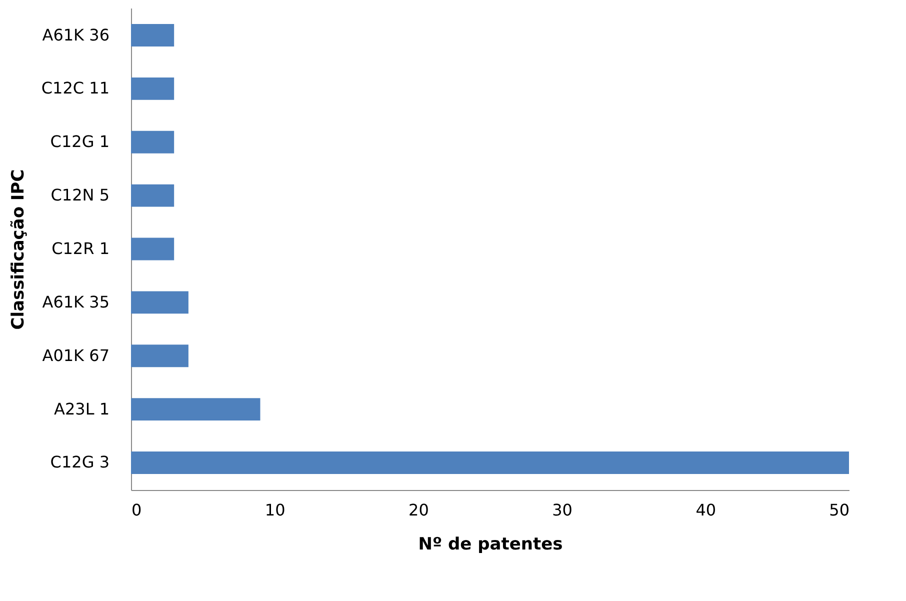 Image resolution: width=906 pixels, height=601 pixels. I want to click on x-tick-label: 0, so click(137, 510).